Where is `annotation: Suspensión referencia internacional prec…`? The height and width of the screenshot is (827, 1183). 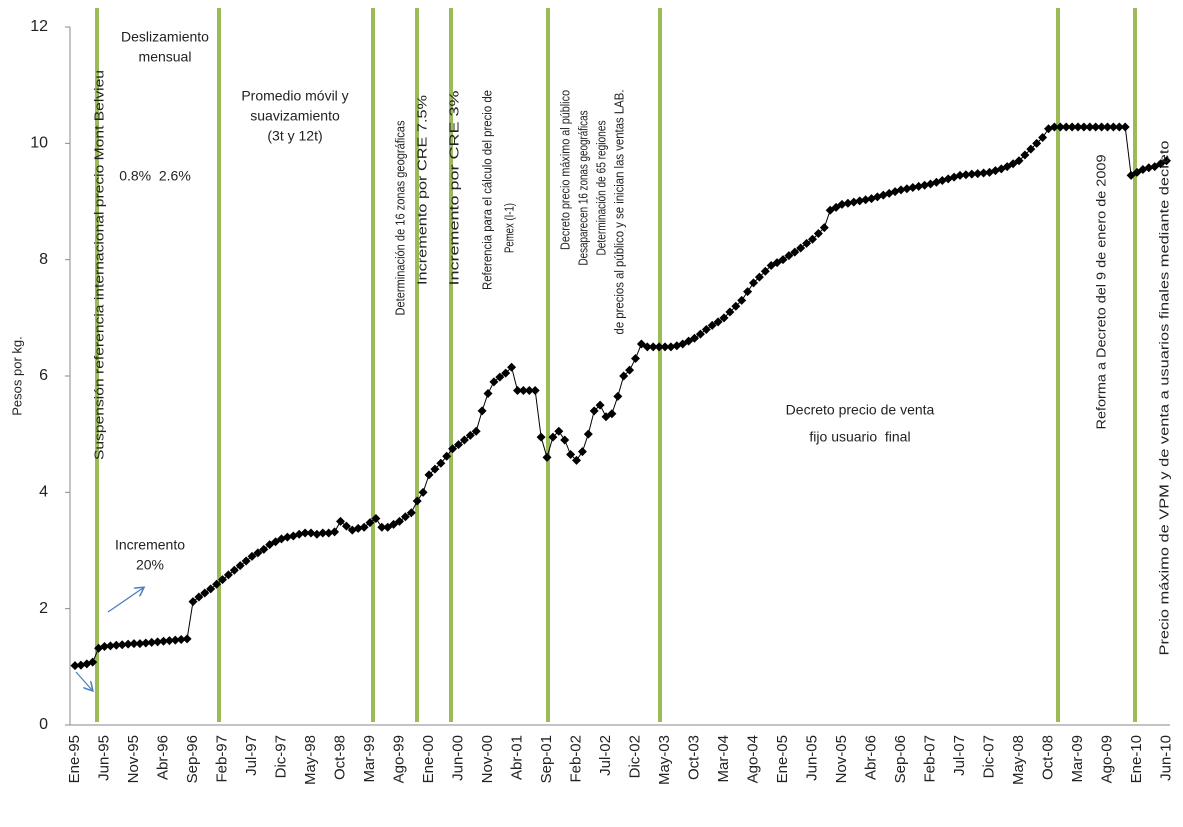 annotation: Suspensión referencia internacional prec… is located at coordinates (98, 265).